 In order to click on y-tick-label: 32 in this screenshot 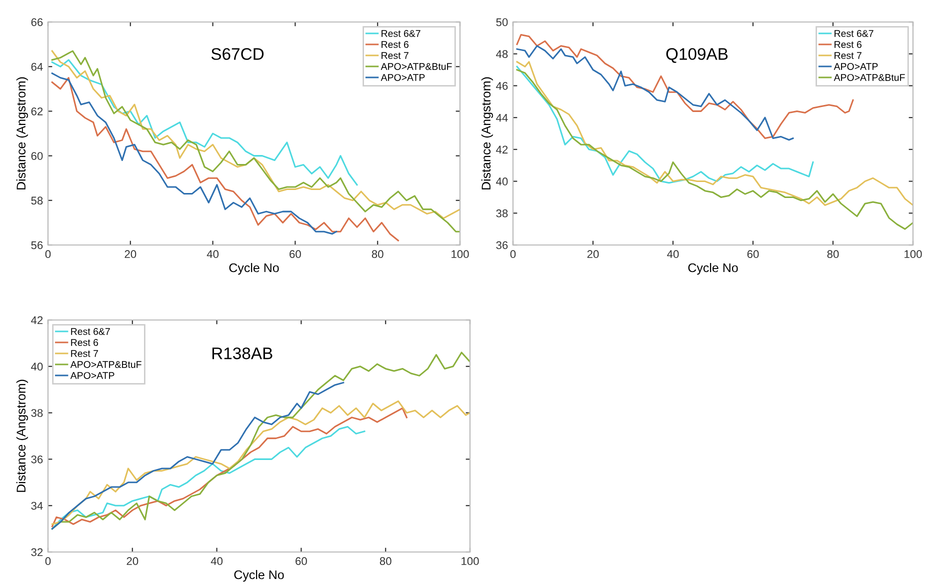, I will do `click(37, 552)`.